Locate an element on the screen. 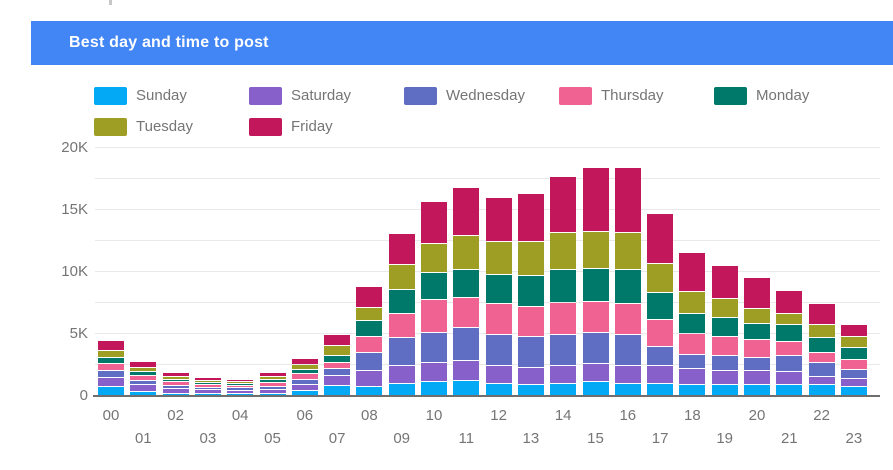 This screenshot has width=893, height=470. legend-item-thursday: Thursday is located at coordinates (636, 95).